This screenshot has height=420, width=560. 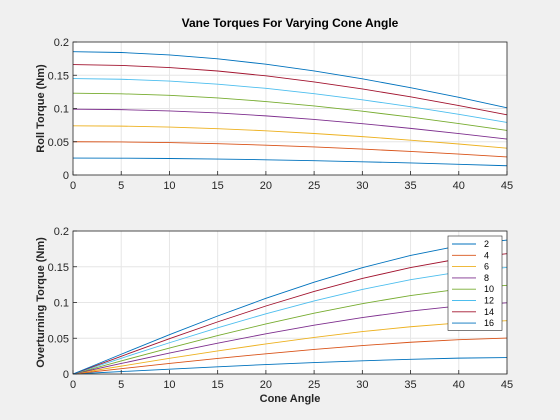 What do you see at coordinates (486, 244) in the screenshot?
I see `legend-label: 2` at bounding box center [486, 244].